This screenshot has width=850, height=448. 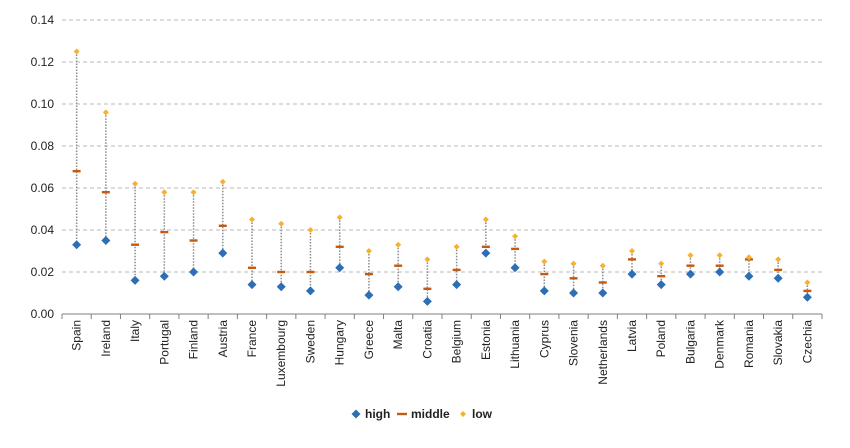 I want to click on x-tick-label: Sweden, so click(x=310, y=341).